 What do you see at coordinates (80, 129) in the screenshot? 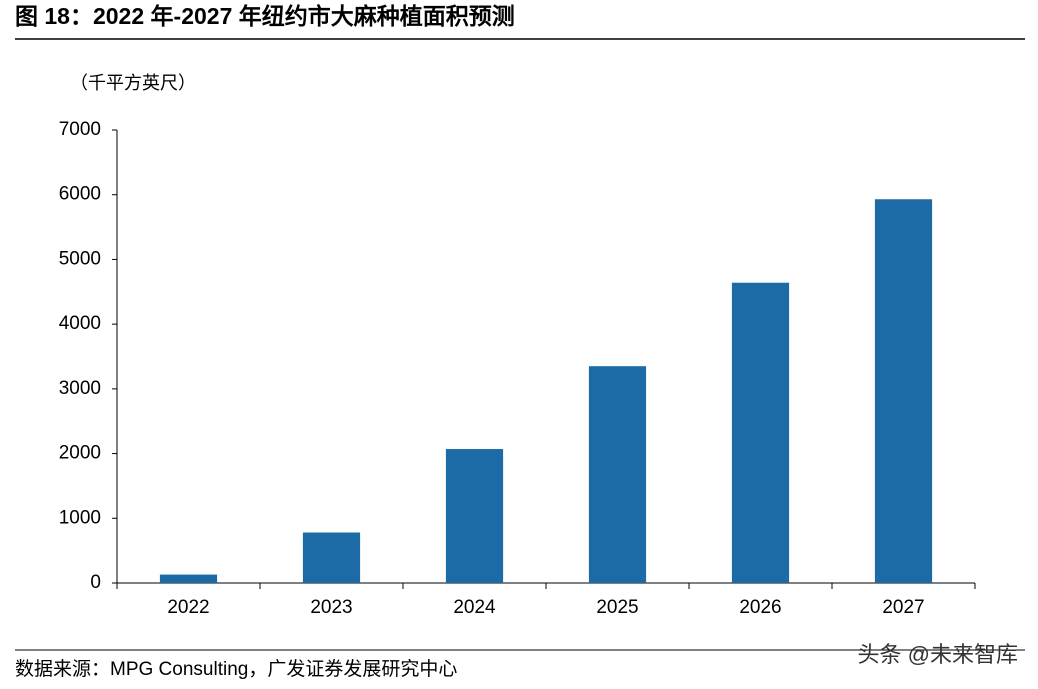
I see `y-tick-label: 7000` at bounding box center [80, 129].